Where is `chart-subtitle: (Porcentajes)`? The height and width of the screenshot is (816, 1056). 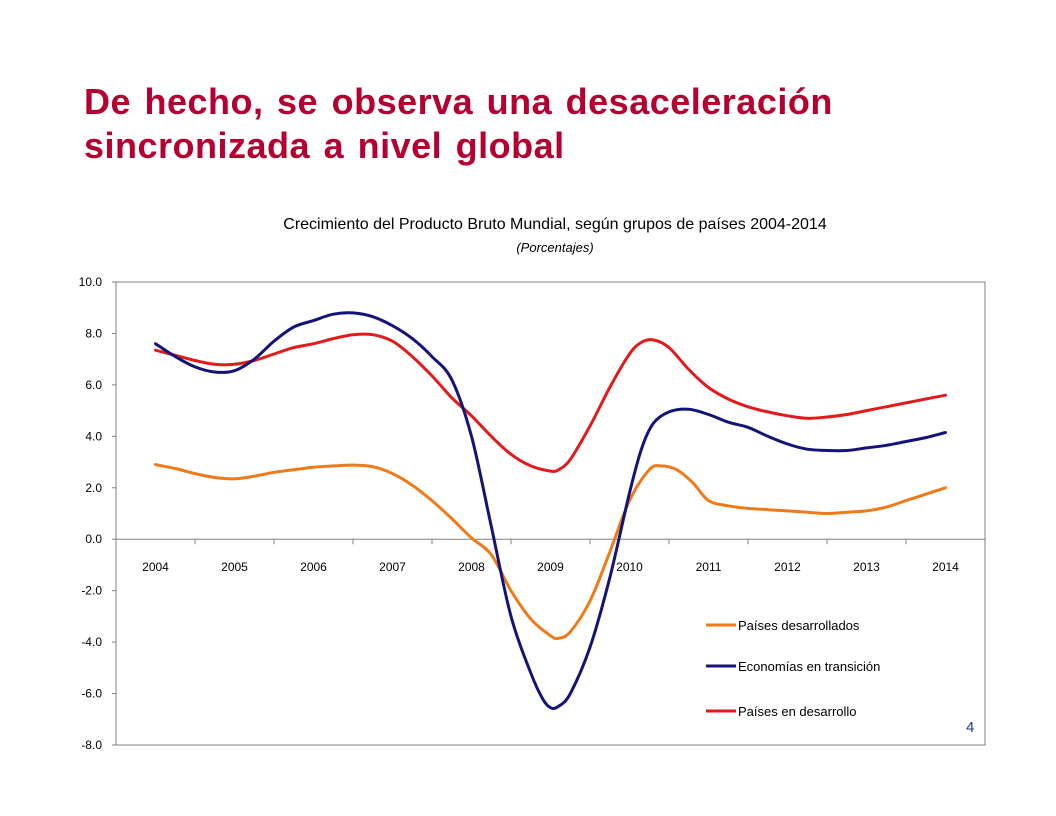
chart-subtitle: (Porcentajes) is located at coordinates (555, 247).